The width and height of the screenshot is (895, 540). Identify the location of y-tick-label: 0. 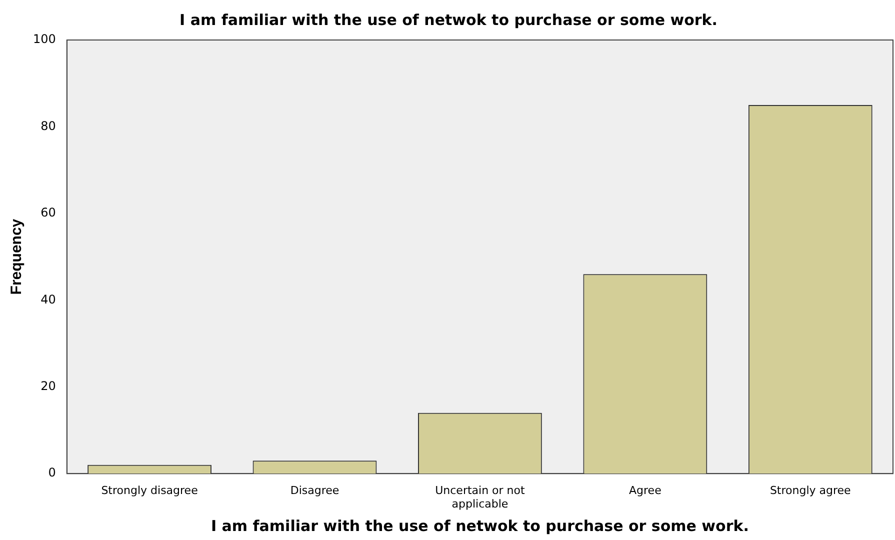
(52, 473).